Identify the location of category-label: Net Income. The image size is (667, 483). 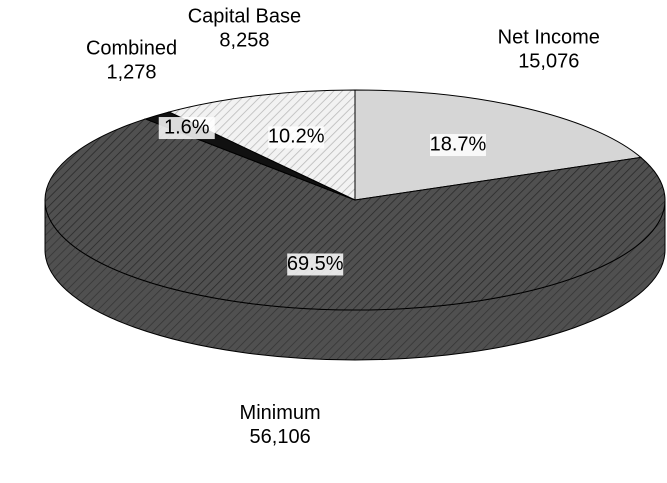
(549, 37).